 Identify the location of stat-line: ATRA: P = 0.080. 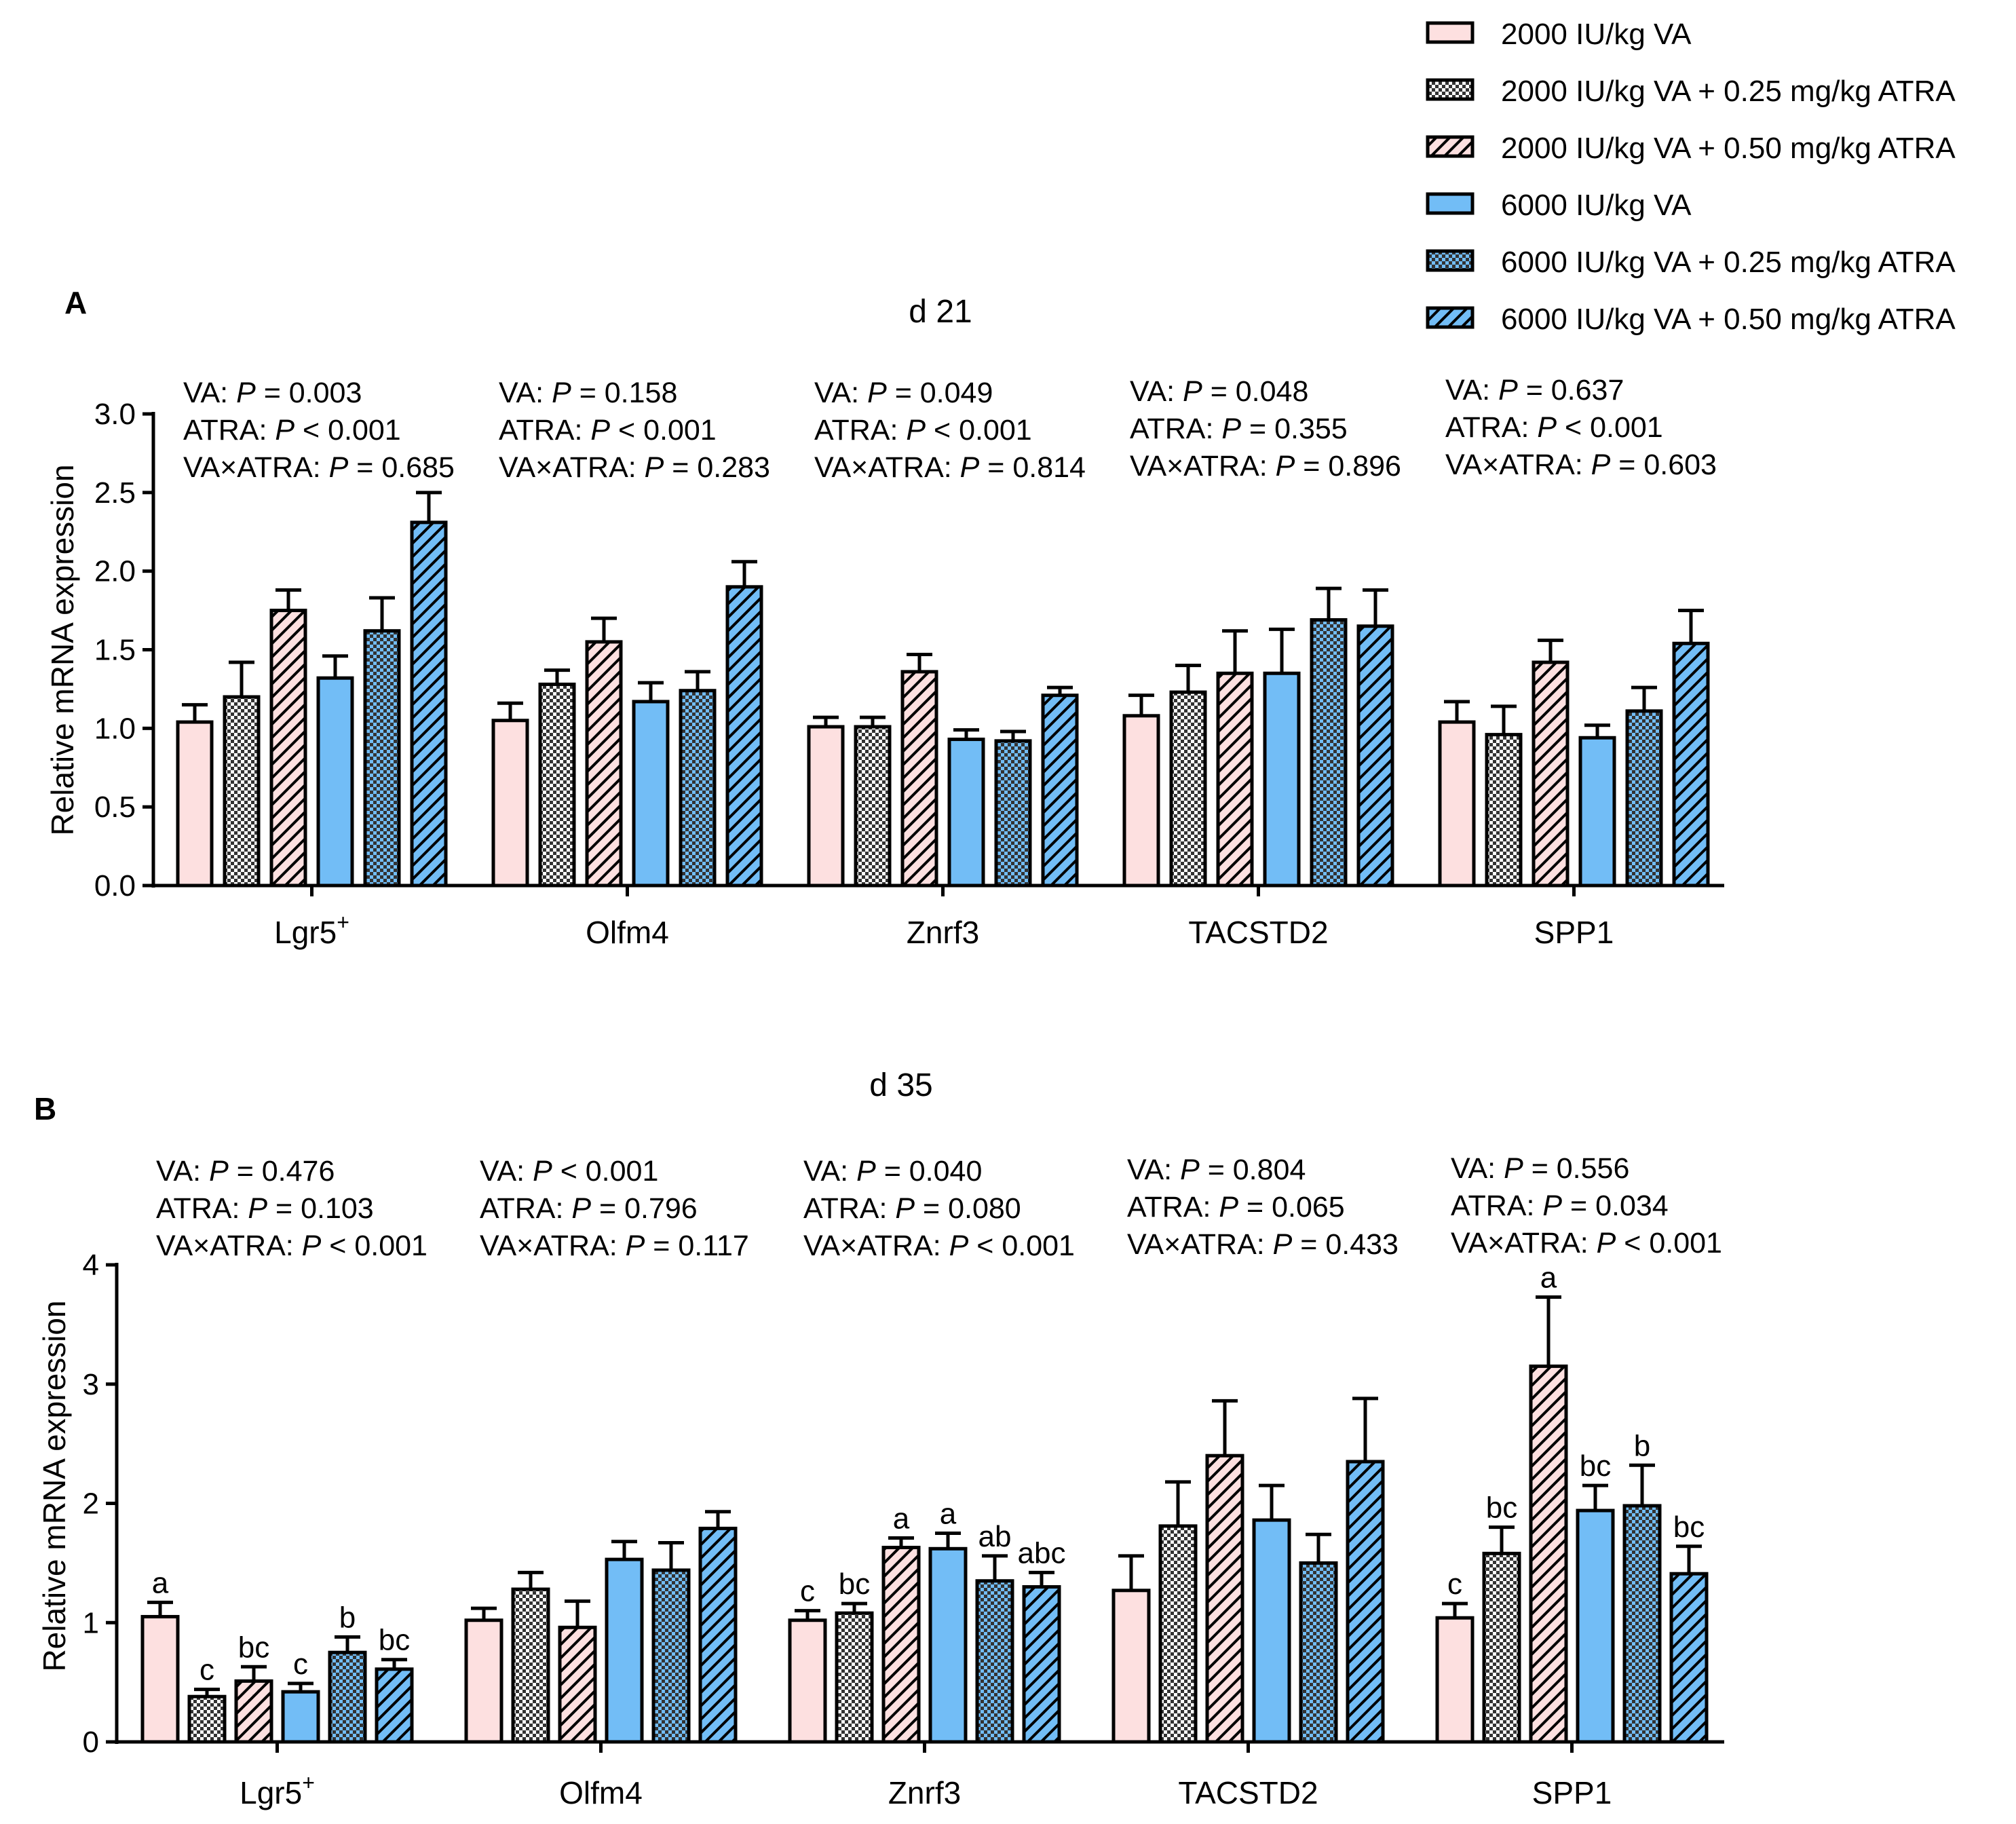
(912, 1208).